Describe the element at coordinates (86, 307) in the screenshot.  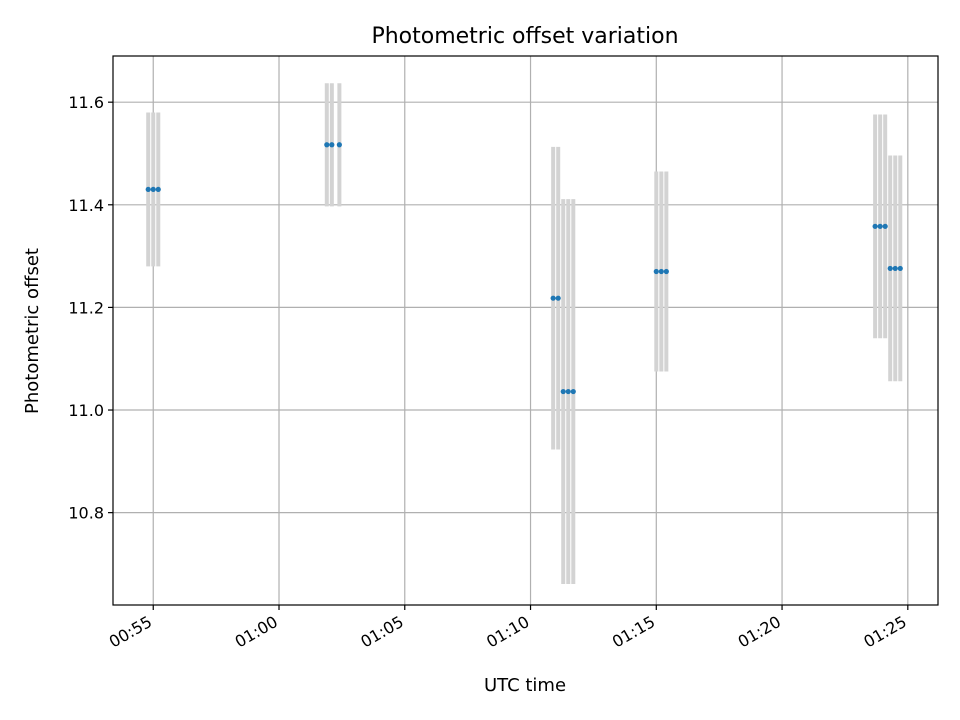
I see `y-tick-label: 11.2` at that location.